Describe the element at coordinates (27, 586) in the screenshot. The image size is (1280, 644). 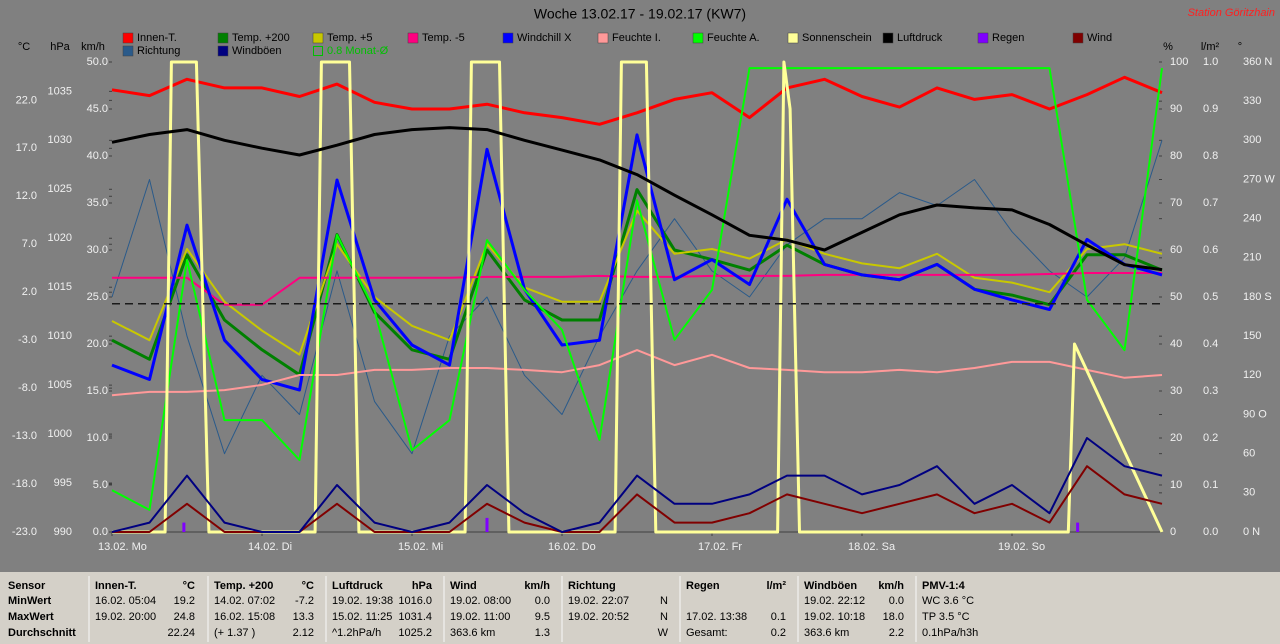
I see `row-label: Sensor` at that location.